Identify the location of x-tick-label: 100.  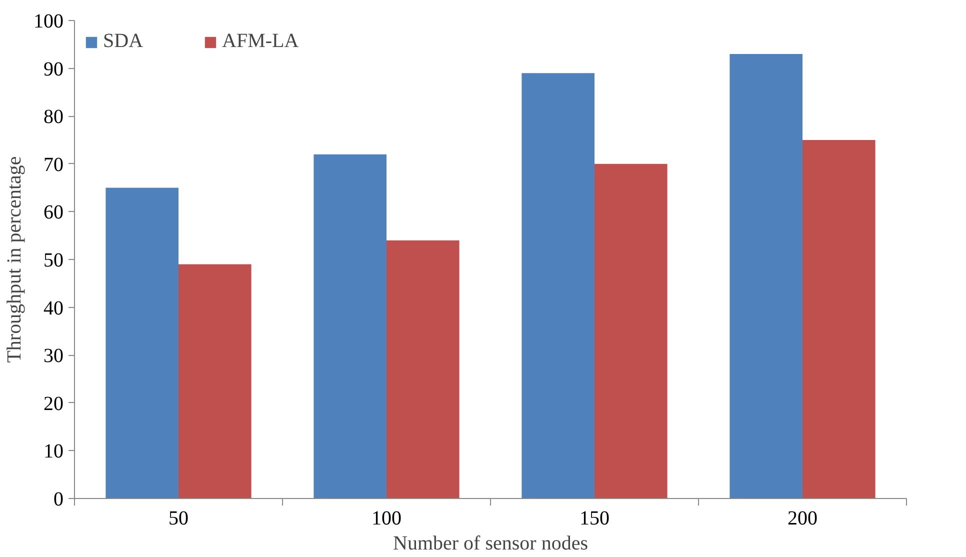
(387, 519).